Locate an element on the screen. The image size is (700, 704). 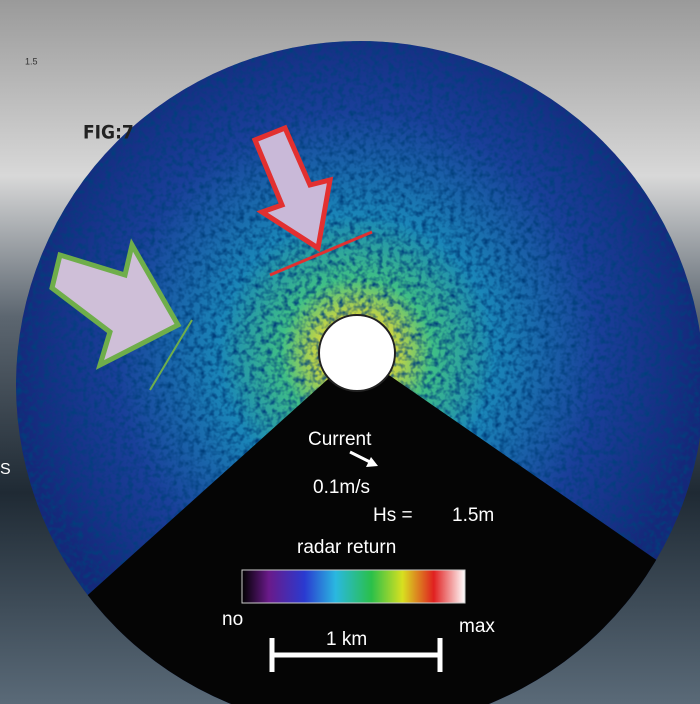
hs-label: Hs = is located at coordinates (393, 515).